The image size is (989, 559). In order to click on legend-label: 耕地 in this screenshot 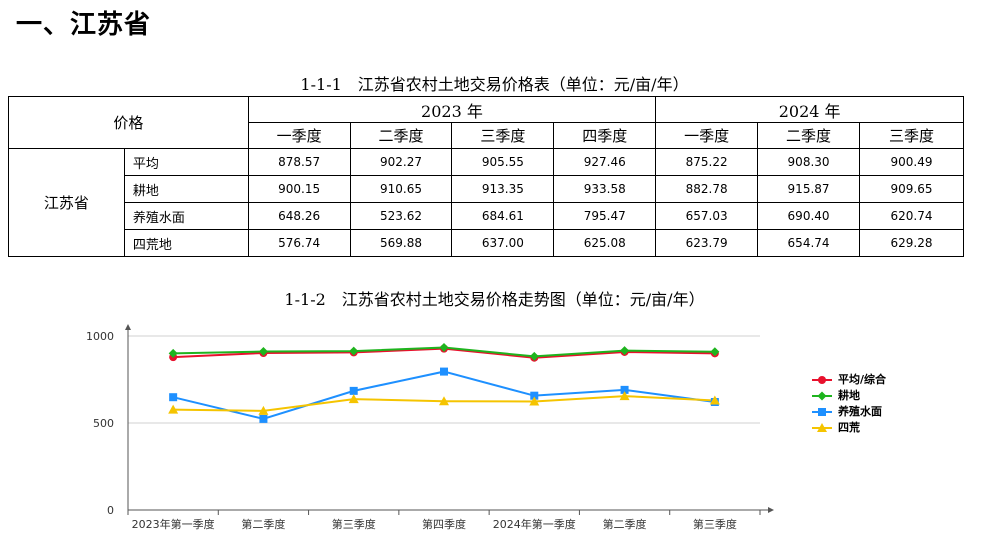, I will do `click(849, 395)`.